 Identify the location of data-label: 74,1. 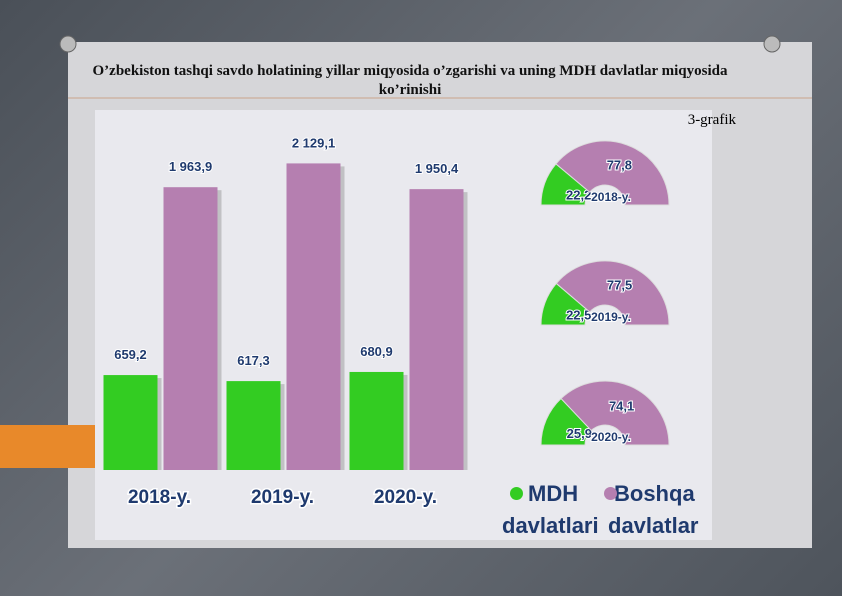
(621, 405).